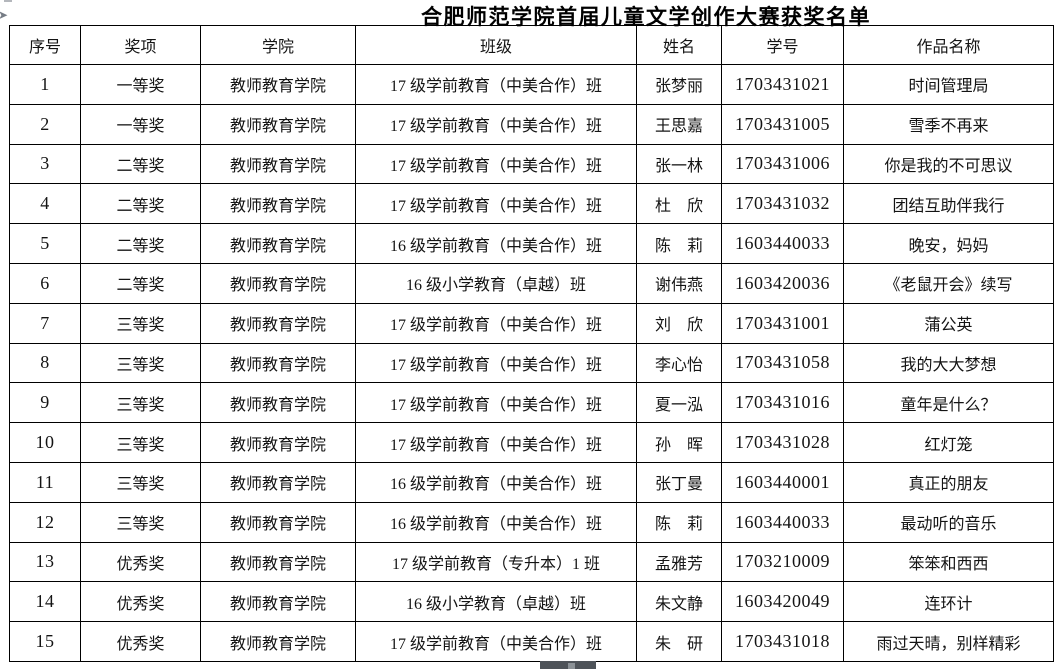  What do you see at coordinates (782, 562) in the screenshot?
I see `table-cell: 1703210009` at bounding box center [782, 562].